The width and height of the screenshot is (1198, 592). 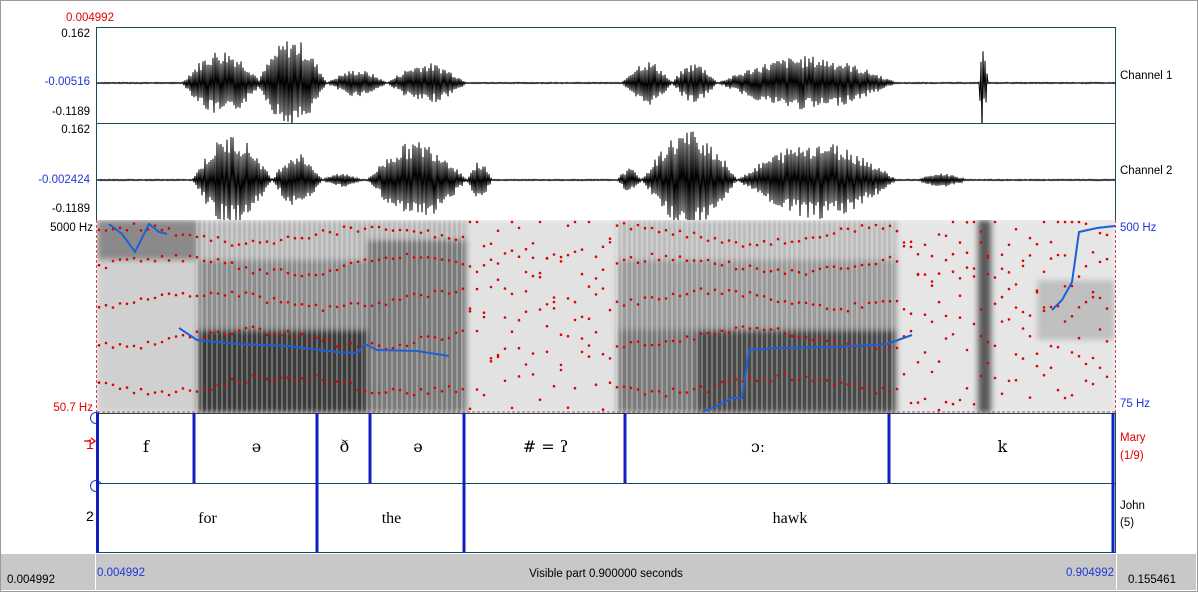 What do you see at coordinates (1146, 76) in the screenshot?
I see `channel1-label: Channel 1` at bounding box center [1146, 76].